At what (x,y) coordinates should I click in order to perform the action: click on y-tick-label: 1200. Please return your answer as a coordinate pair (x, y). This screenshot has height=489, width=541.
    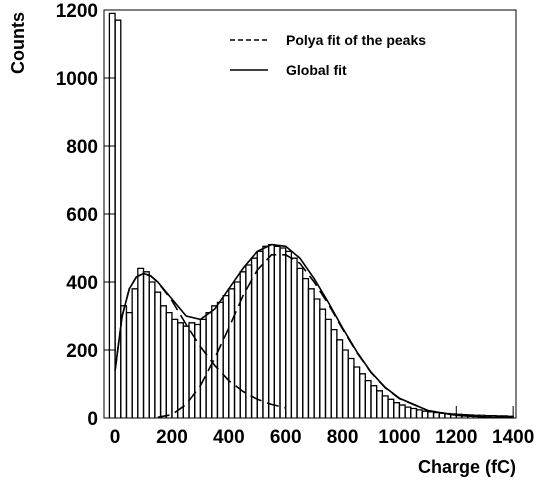
    Looking at the image, I should click on (77, 11).